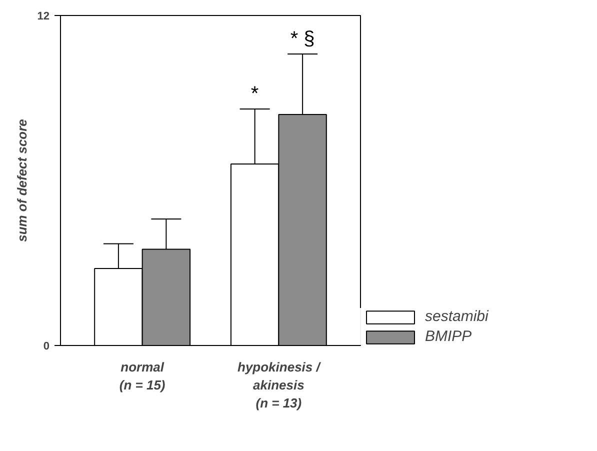 The height and width of the screenshot is (451, 597). Describe the element at coordinates (448, 336) in the screenshot. I see `legend-label: BMIPP` at that location.